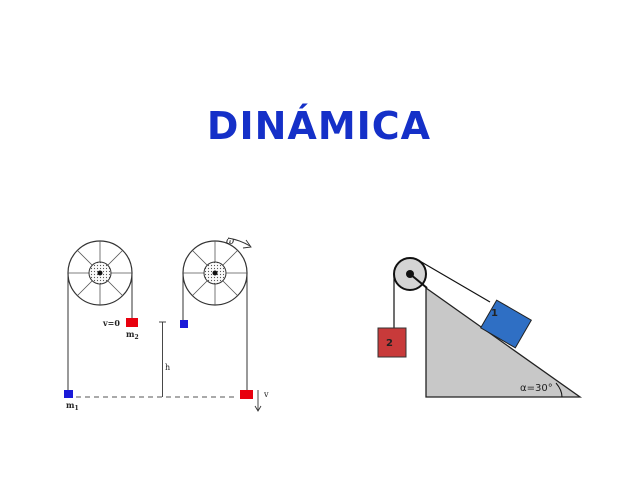  I want to click on velocity-zero-label: v=0, so click(111, 323).